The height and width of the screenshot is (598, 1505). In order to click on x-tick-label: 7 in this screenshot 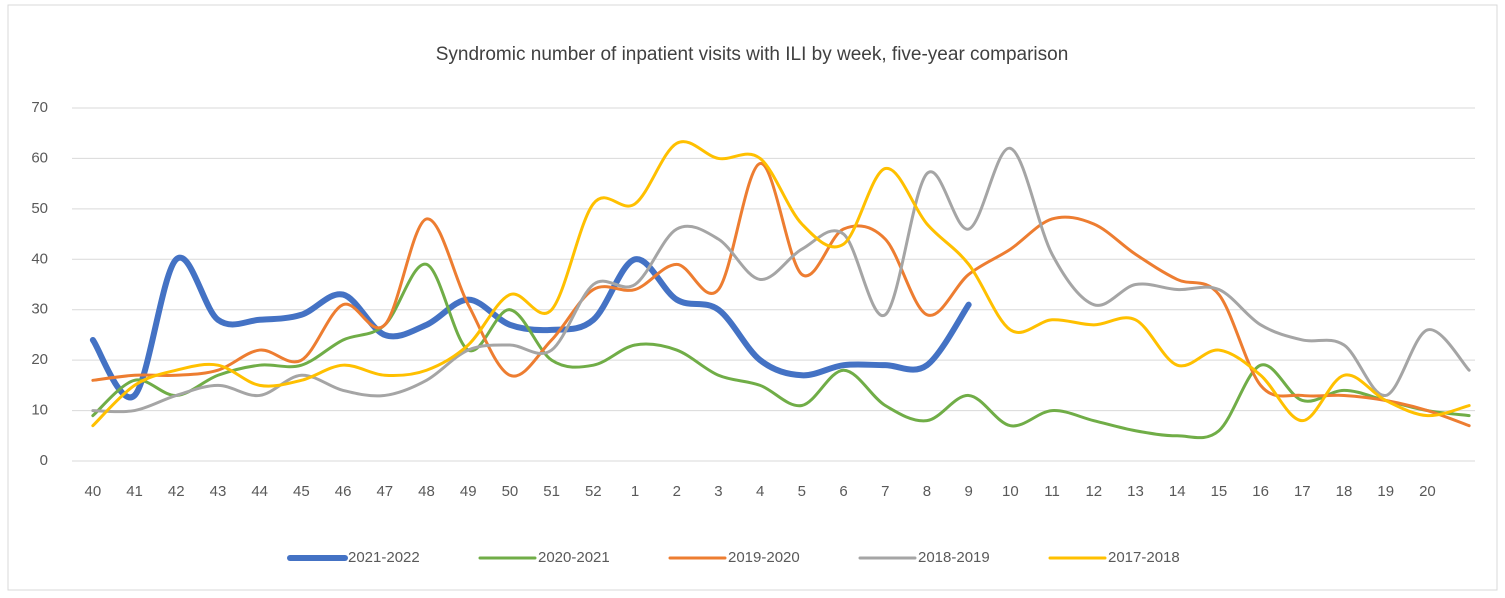, I will do `click(885, 491)`.